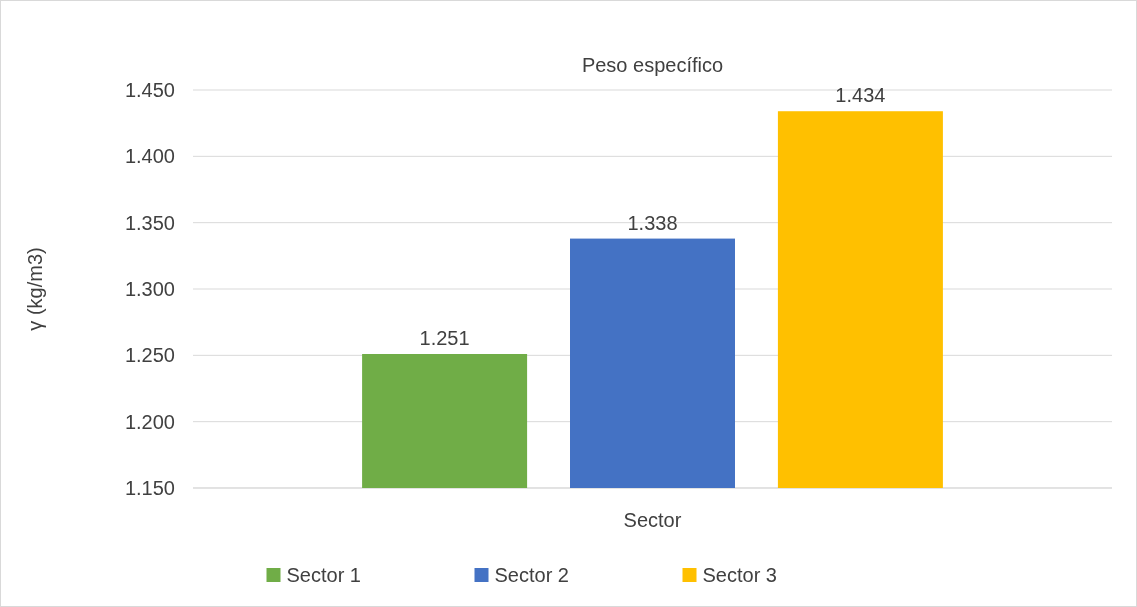  I want to click on data-label: 1.434, so click(860, 95).